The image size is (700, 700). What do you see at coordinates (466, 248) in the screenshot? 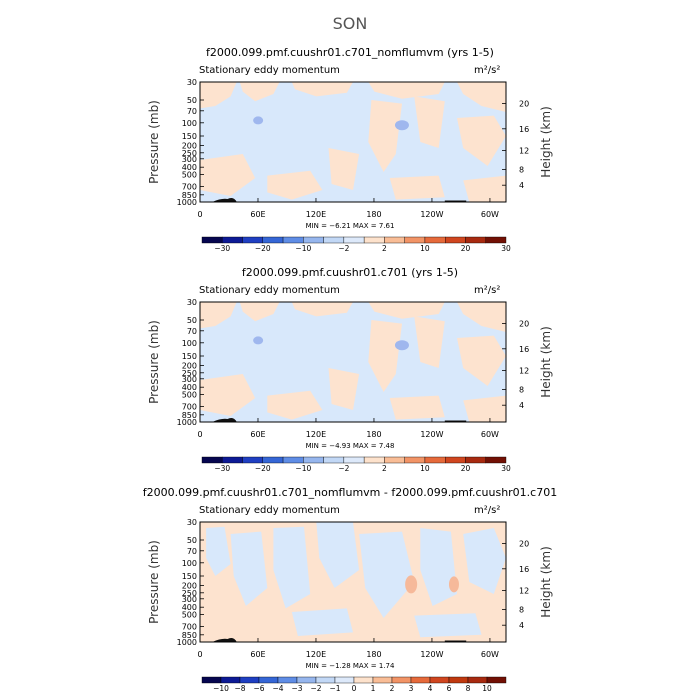
I see `colorbar-label: 20` at bounding box center [466, 248].